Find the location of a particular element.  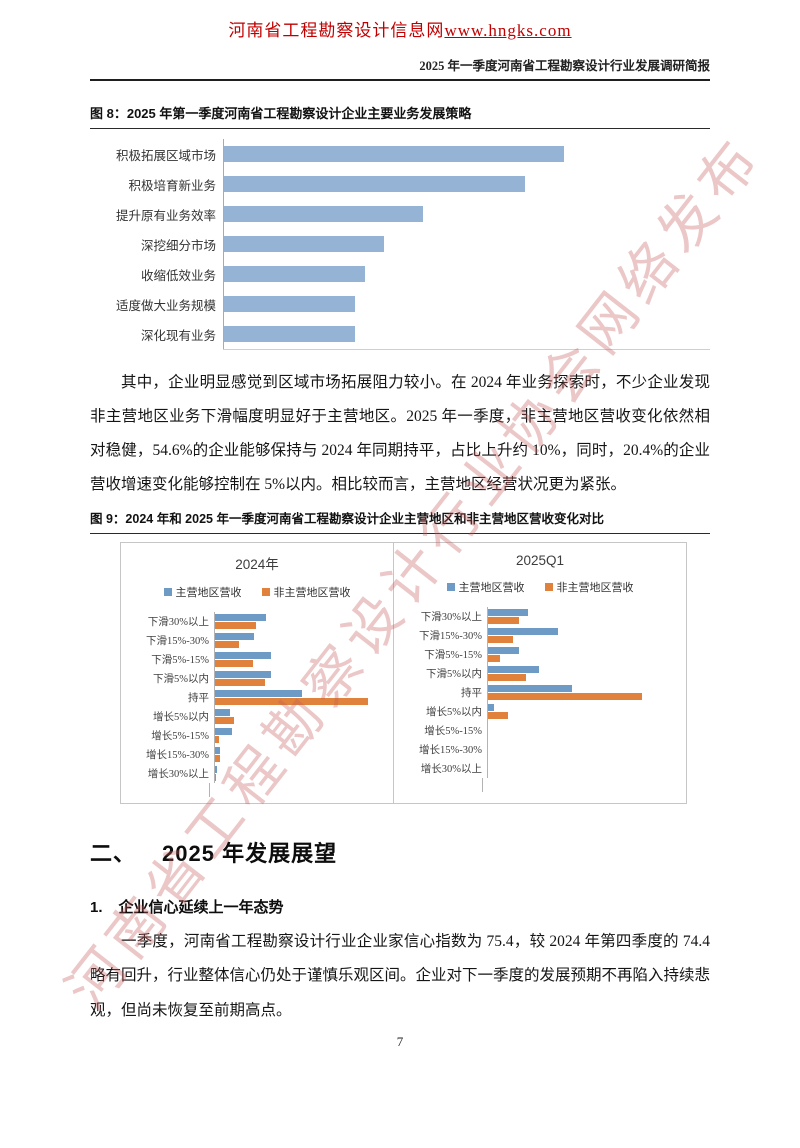

section-heading: 二、 2025 年发展展望 is located at coordinates (400, 852).